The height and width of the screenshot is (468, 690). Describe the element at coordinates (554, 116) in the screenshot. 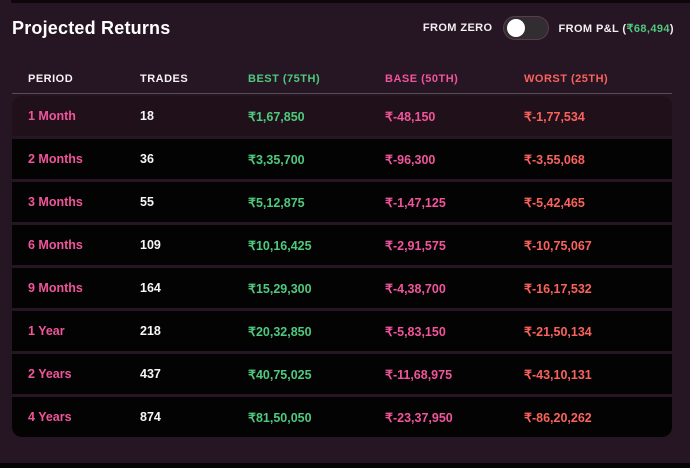

I see `worst-cell: ₹-1,77,534` at that location.